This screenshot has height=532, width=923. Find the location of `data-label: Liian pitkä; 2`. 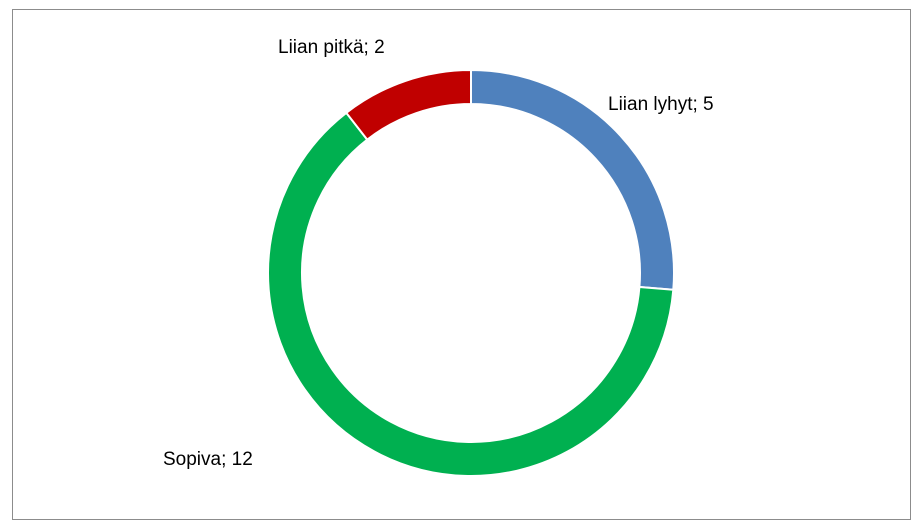

data-label: Liian pitkä; 2 is located at coordinates (331, 47).